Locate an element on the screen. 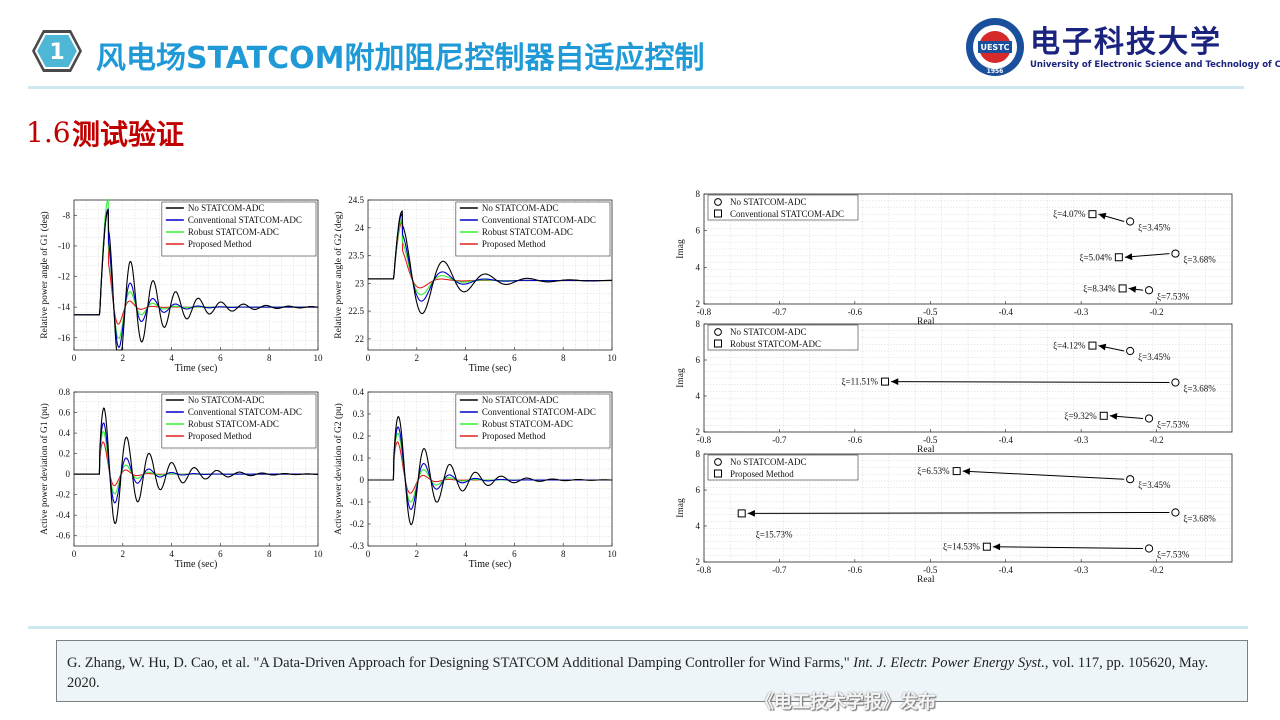 This screenshot has width=1280, height=720. x-tick-label: -0.3 is located at coordinates (1081, 312).